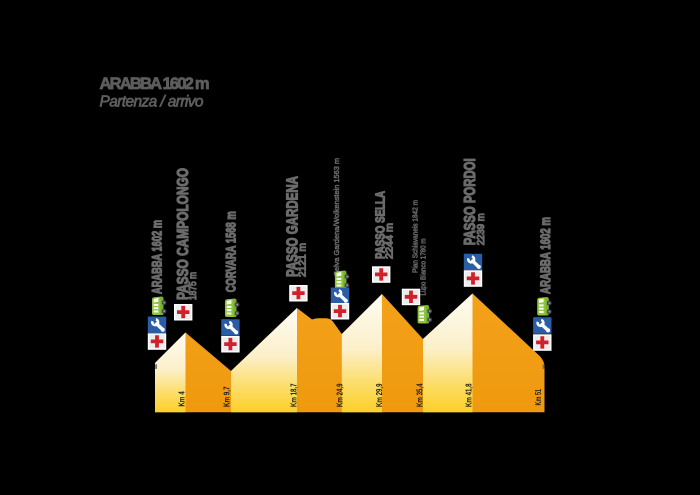 This screenshot has width=700, height=495. I want to click on svg-text: Km 41,8, so click(468, 395).